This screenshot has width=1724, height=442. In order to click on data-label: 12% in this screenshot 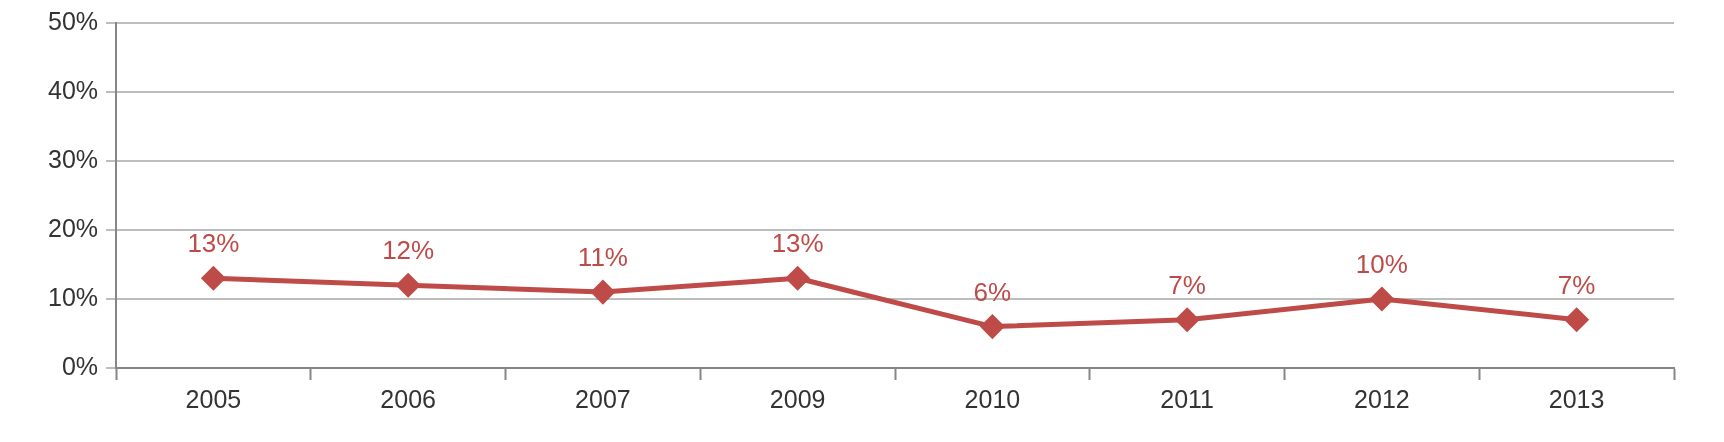, I will do `click(408, 250)`.